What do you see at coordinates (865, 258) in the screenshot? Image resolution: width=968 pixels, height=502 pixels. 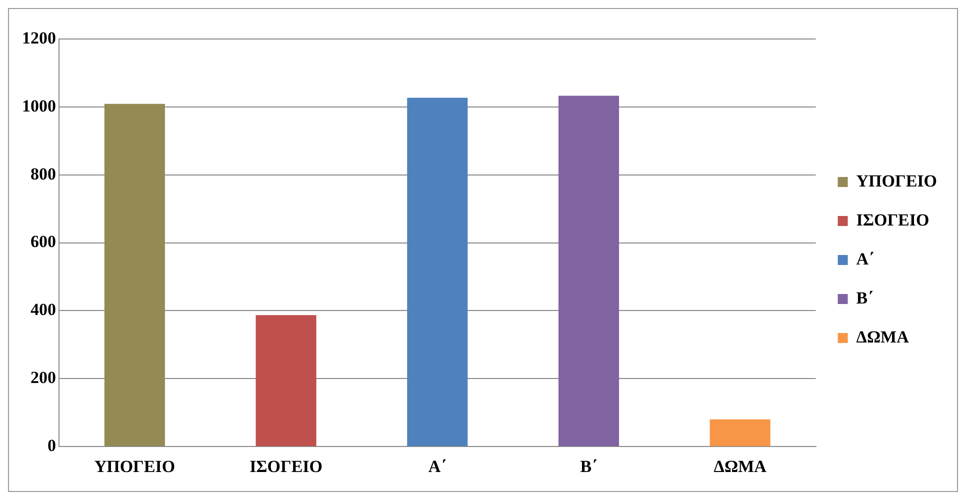 I see `legend-label: Α΄` at bounding box center [865, 258].